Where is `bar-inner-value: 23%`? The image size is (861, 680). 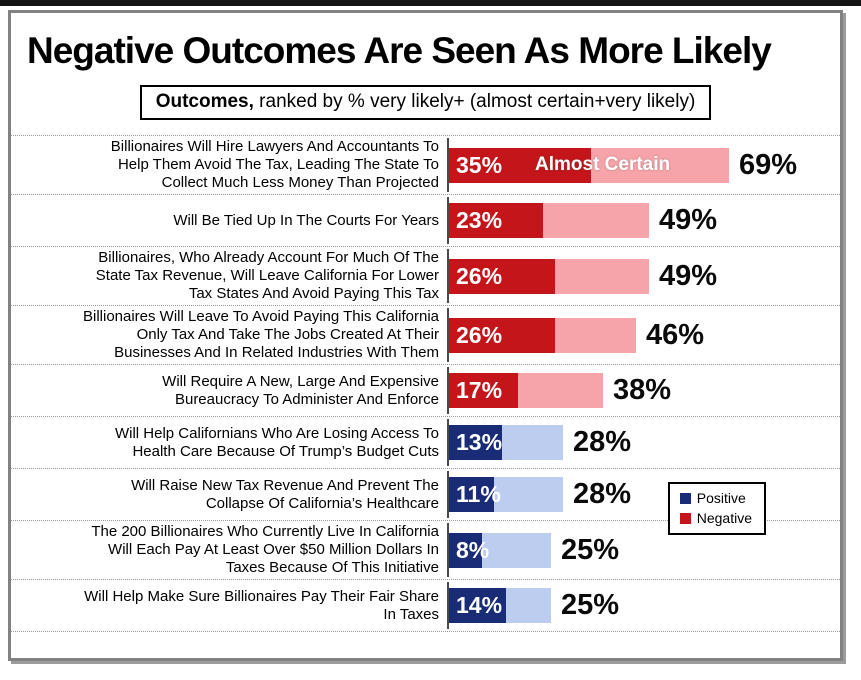 bar-inner-value: 23% is located at coordinates (479, 220).